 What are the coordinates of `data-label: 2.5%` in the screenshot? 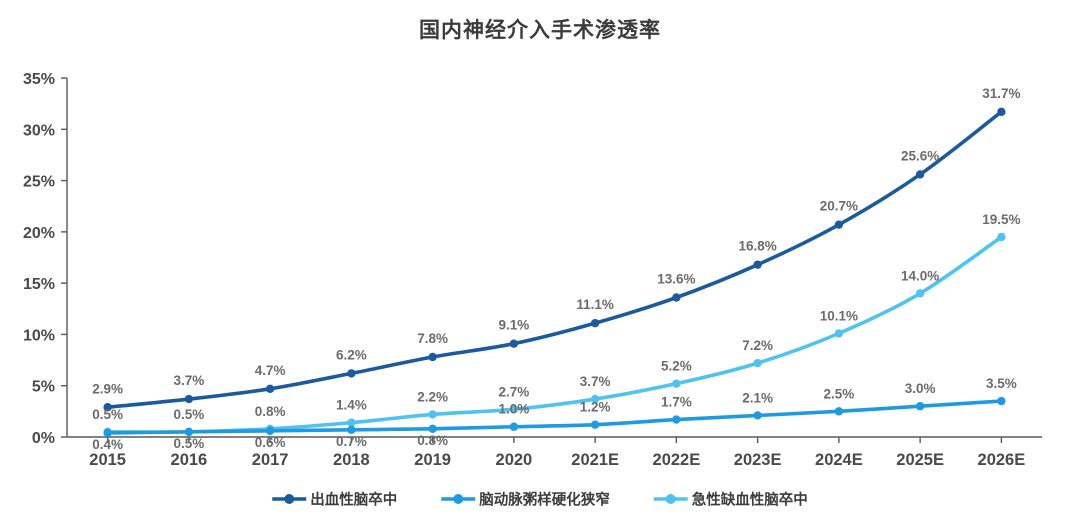 It's located at (838, 393).